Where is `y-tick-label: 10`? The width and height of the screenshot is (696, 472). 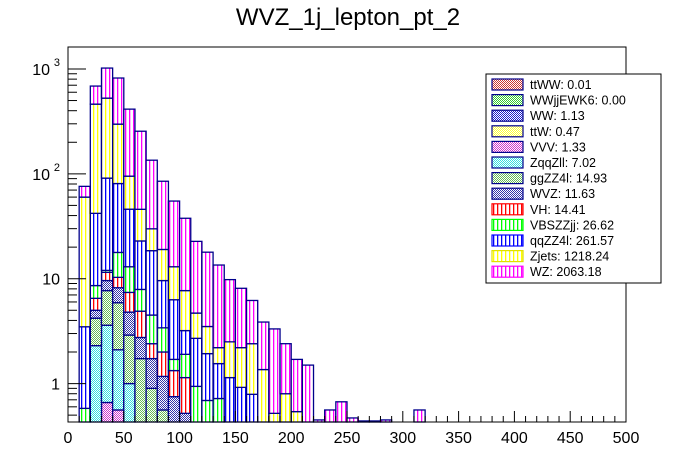 y-tick-label: 10 is located at coordinates (41, 175).